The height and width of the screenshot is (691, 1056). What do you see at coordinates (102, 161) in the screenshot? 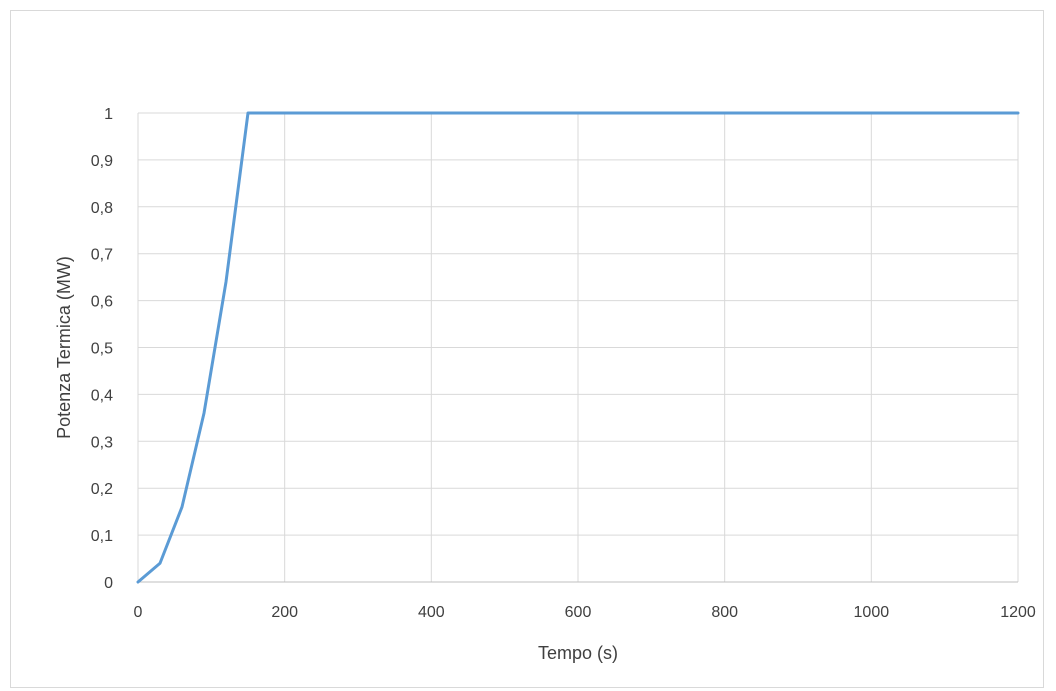
I see `y-tick-label: 0,9` at bounding box center [102, 161].